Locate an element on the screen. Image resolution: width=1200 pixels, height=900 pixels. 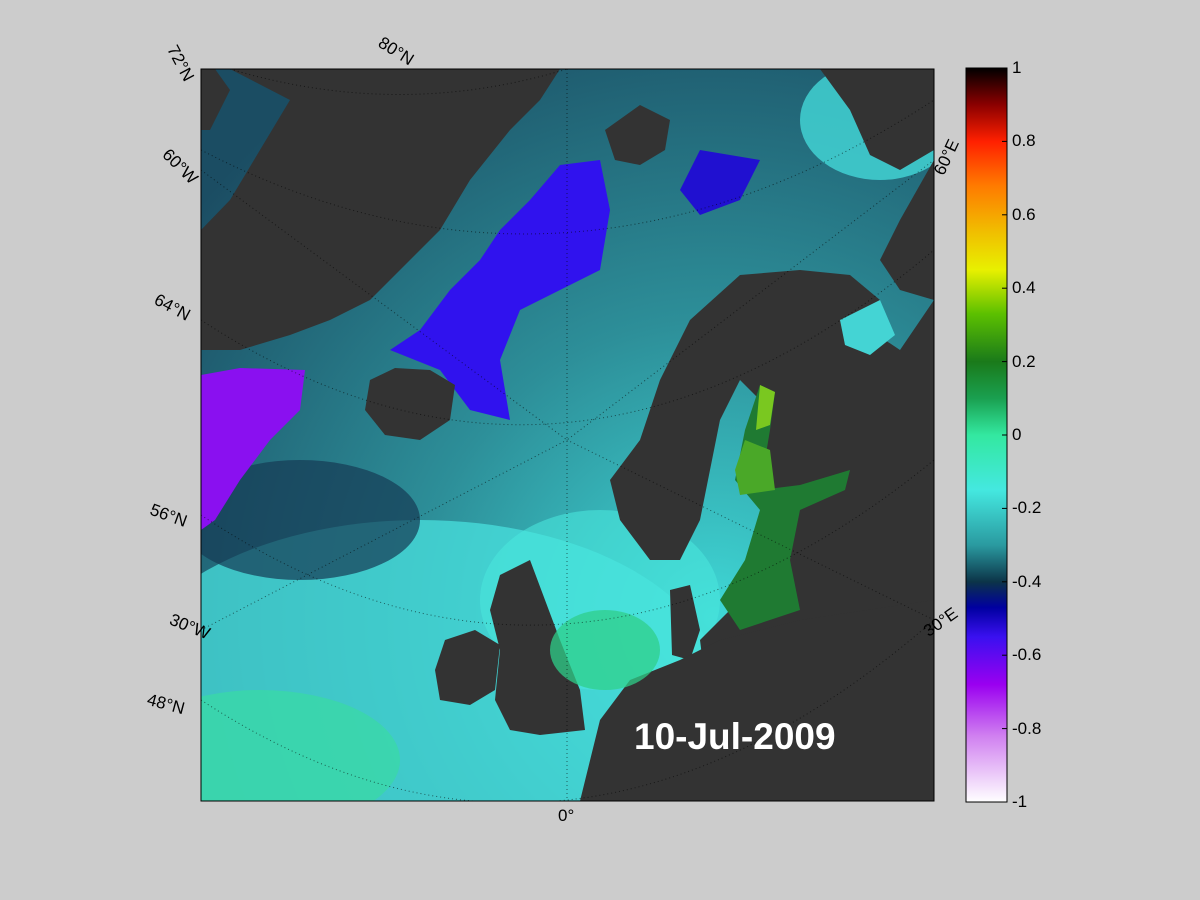
parallel-64n is located at coordinates (567, 337).